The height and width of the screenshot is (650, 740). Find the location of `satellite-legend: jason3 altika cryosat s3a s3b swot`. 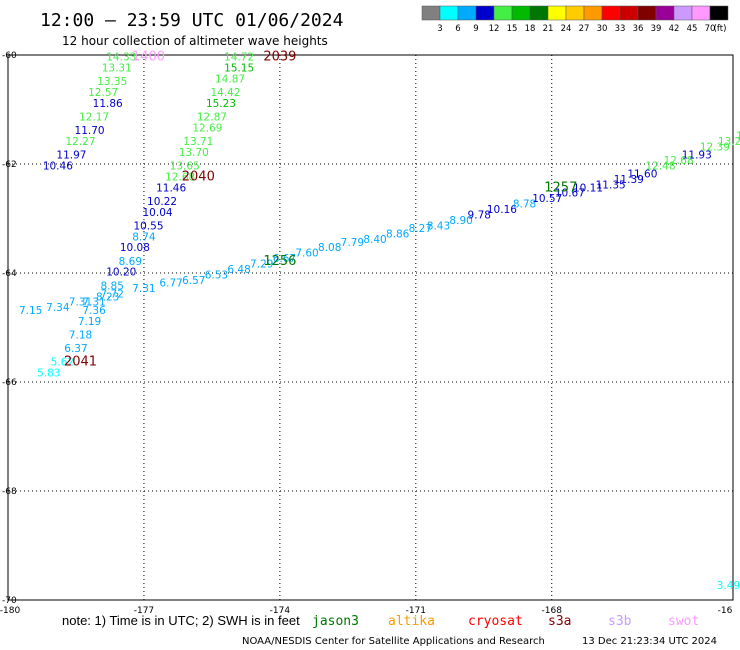

satellite-legend: jason3 altika cryosat s3a s3b swot is located at coordinates (505, 621).